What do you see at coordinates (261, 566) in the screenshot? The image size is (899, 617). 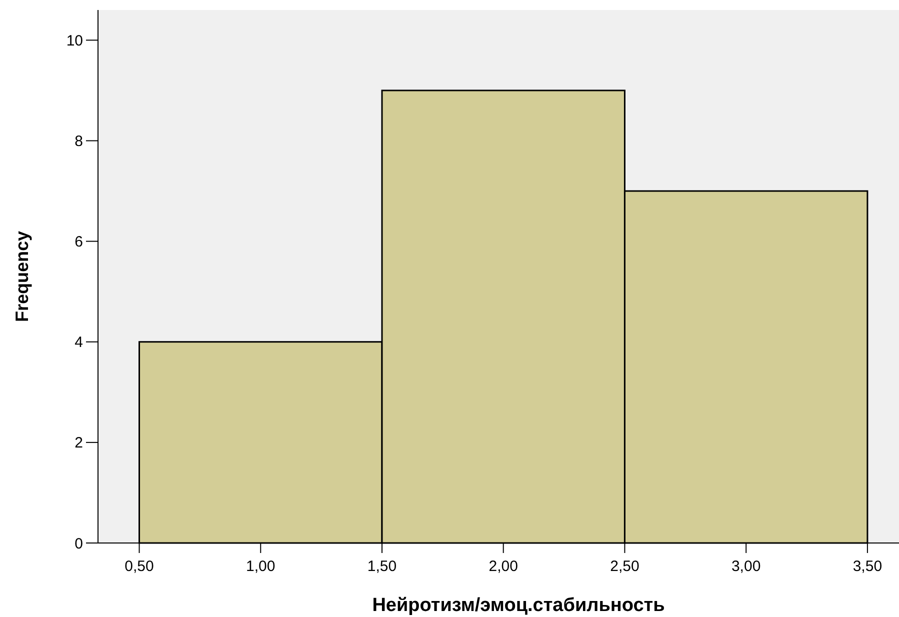 I see `x-tick-label: 1,00` at bounding box center [261, 566].